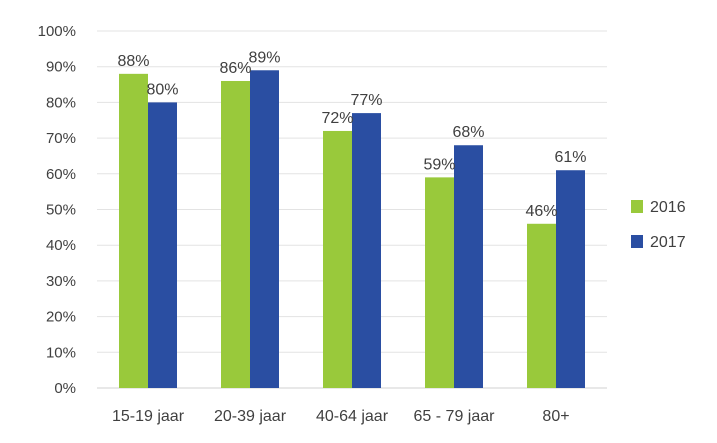 The image size is (717, 443). What do you see at coordinates (133, 61) in the screenshot?
I see `data-label: 88%` at bounding box center [133, 61].